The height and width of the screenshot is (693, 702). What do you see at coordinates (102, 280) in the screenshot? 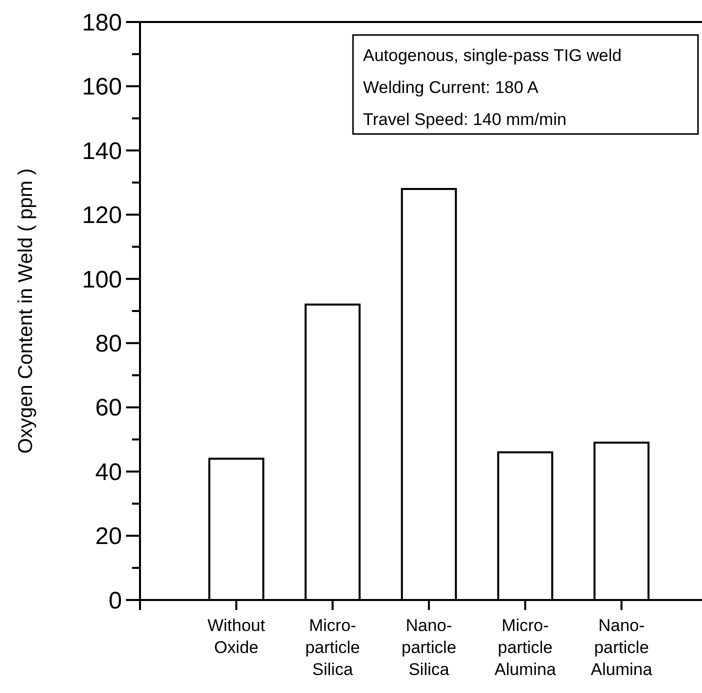
I see `y-tick-label: 100` at bounding box center [102, 280].